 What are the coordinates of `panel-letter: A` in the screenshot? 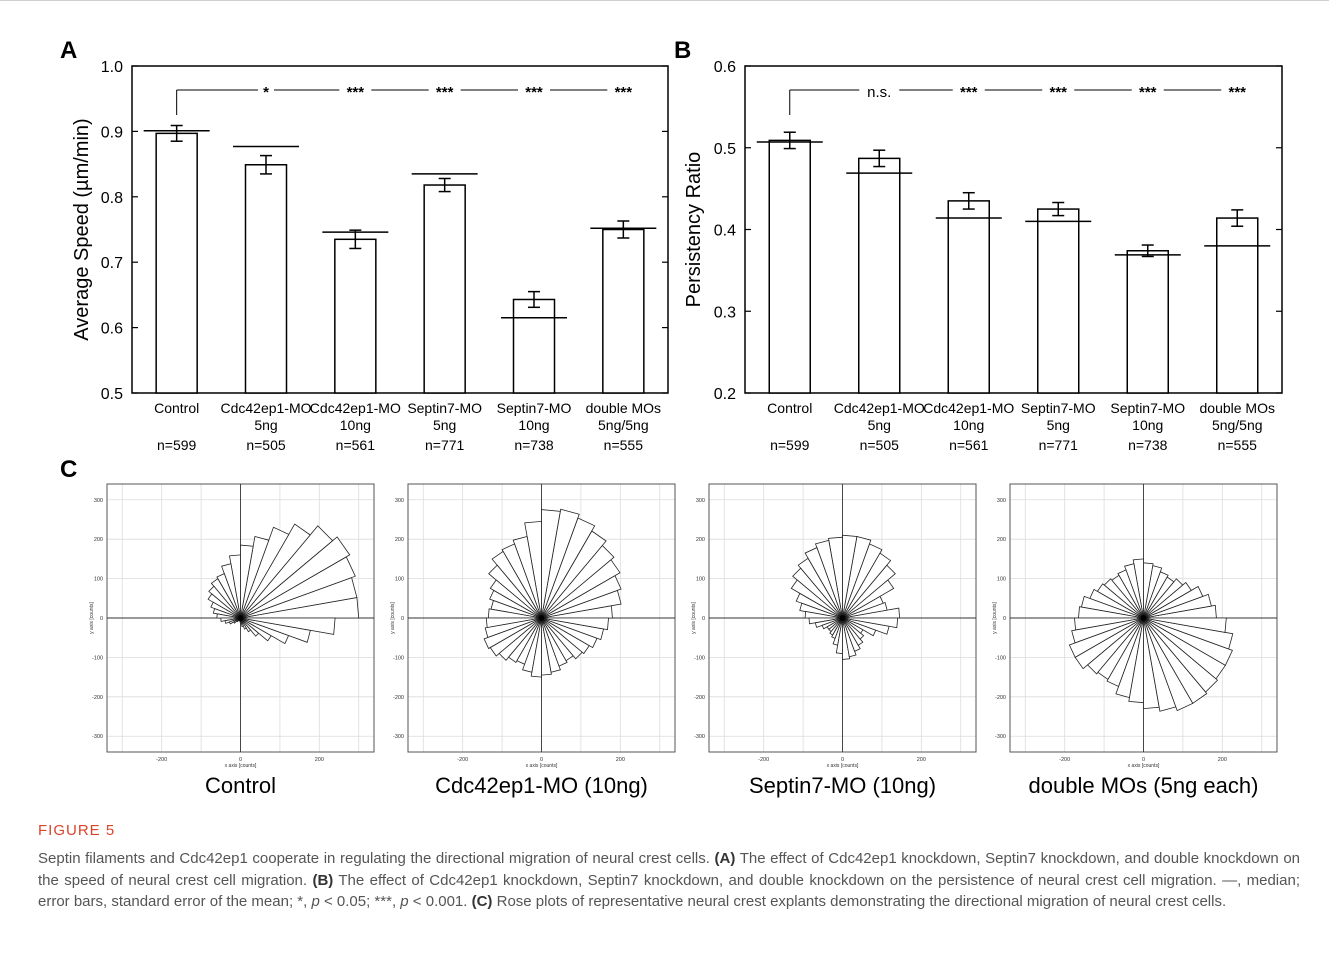 It's located at (68, 50).